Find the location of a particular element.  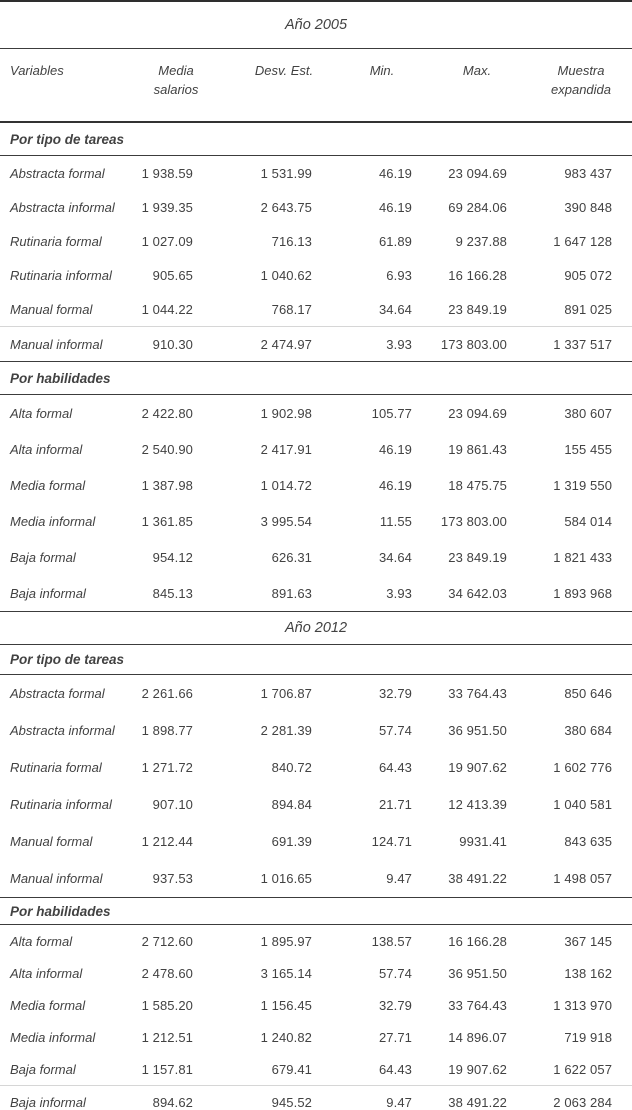

cell-media-salarios: 905.65 is located at coordinates (172, 275).